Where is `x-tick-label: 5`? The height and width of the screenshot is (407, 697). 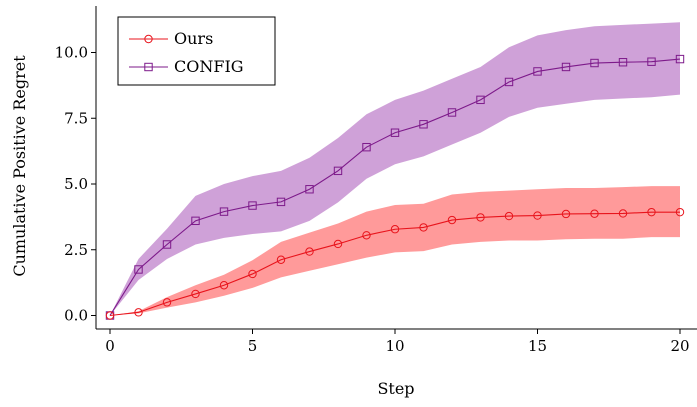
x-tick-label: 5 is located at coordinates (253, 346).